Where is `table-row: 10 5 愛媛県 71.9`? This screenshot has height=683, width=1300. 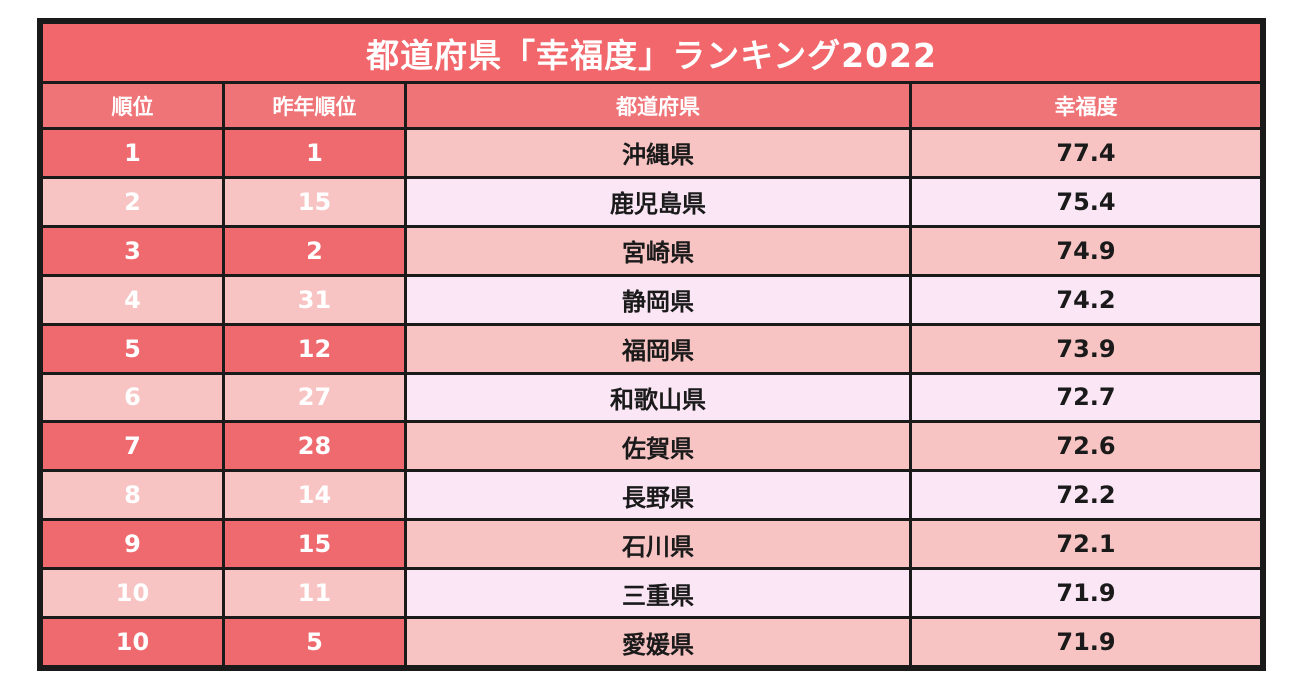
table-row: 10 5 愛媛県 71.9 is located at coordinates (652, 642).